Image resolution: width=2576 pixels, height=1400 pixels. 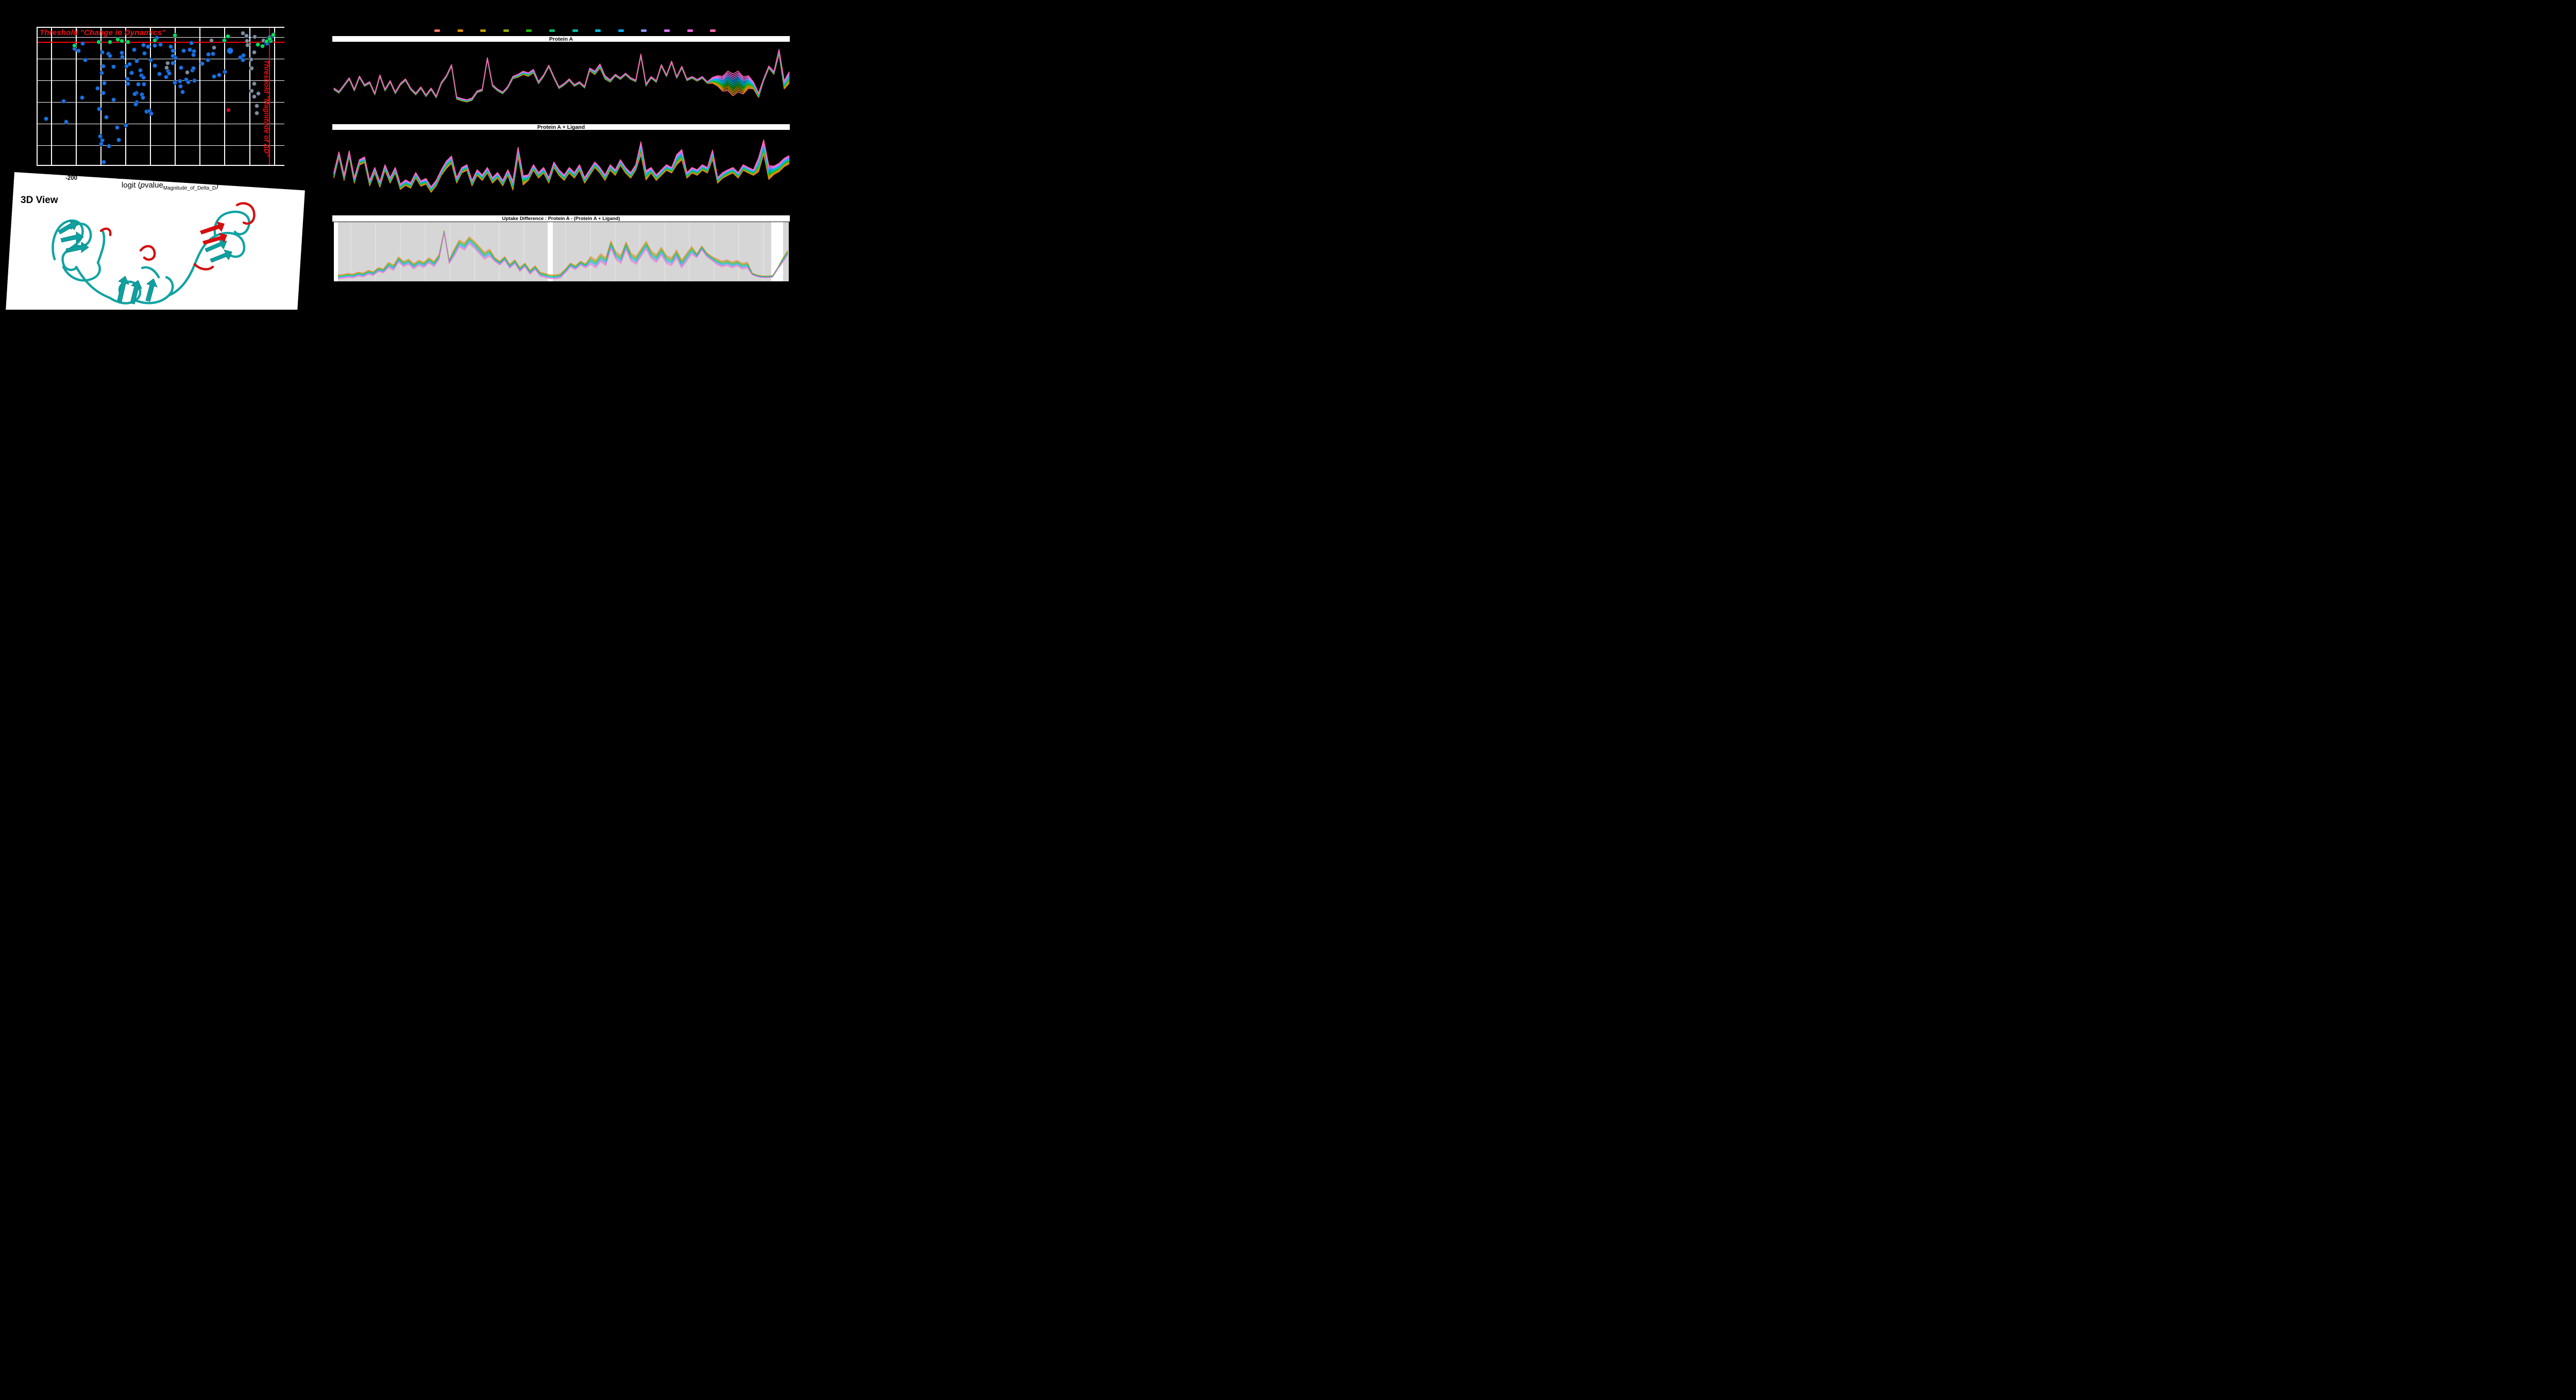 I want to click on axis-title-prefix: logit (, so click(x=131, y=185).